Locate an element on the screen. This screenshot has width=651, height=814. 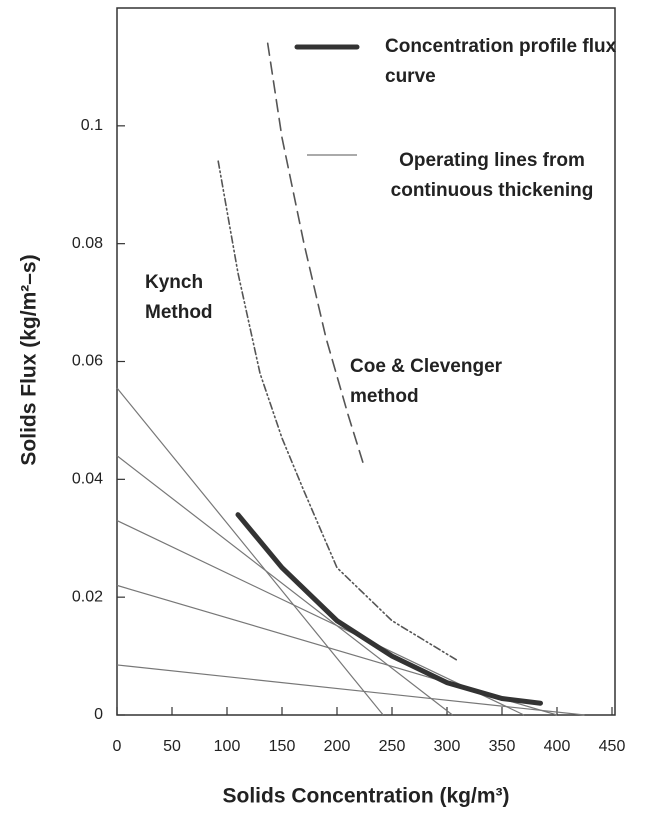
annotation: Kynch Method is located at coordinates (179, 297).